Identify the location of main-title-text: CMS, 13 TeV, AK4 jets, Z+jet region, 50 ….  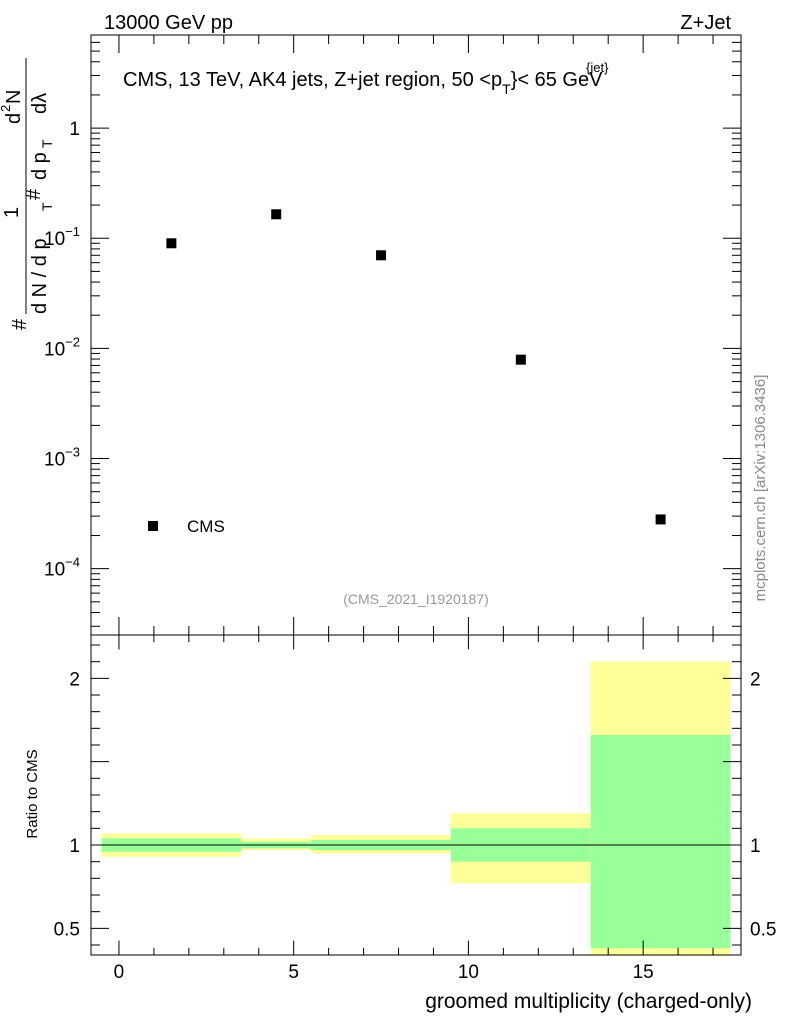
(312, 80).